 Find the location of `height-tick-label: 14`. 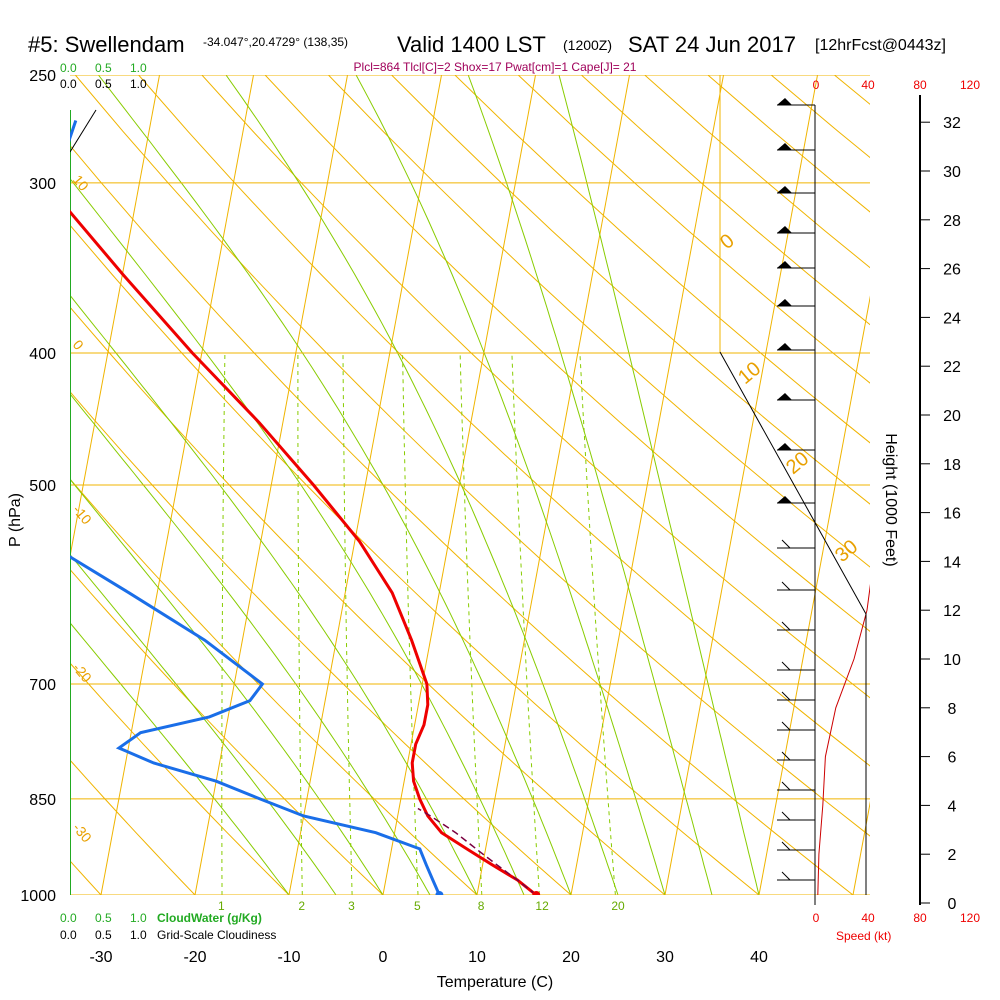

height-tick-label: 14 is located at coordinates (952, 562).